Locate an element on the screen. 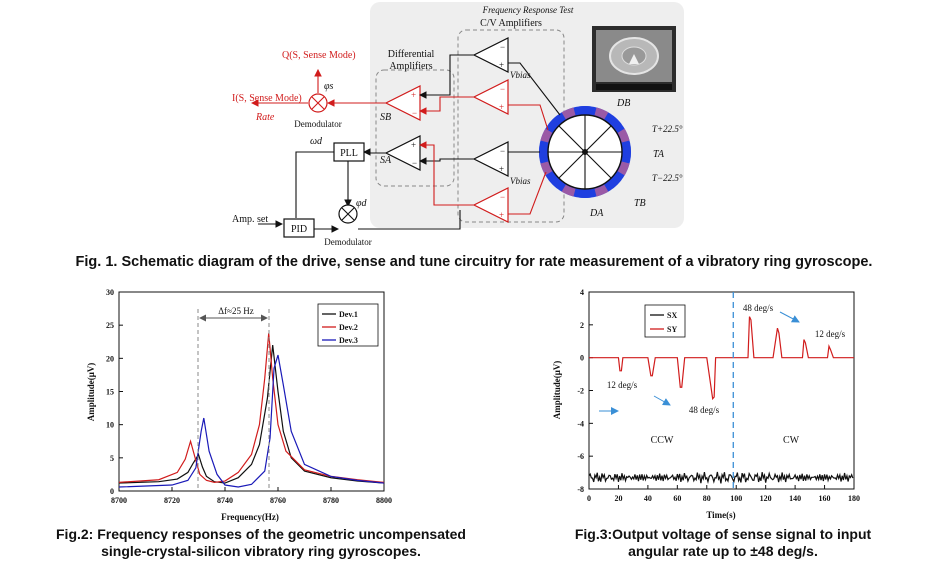 The height and width of the screenshot is (572, 948). electrode-tminus-label: T−22.5° is located at coordinates (667, 178).